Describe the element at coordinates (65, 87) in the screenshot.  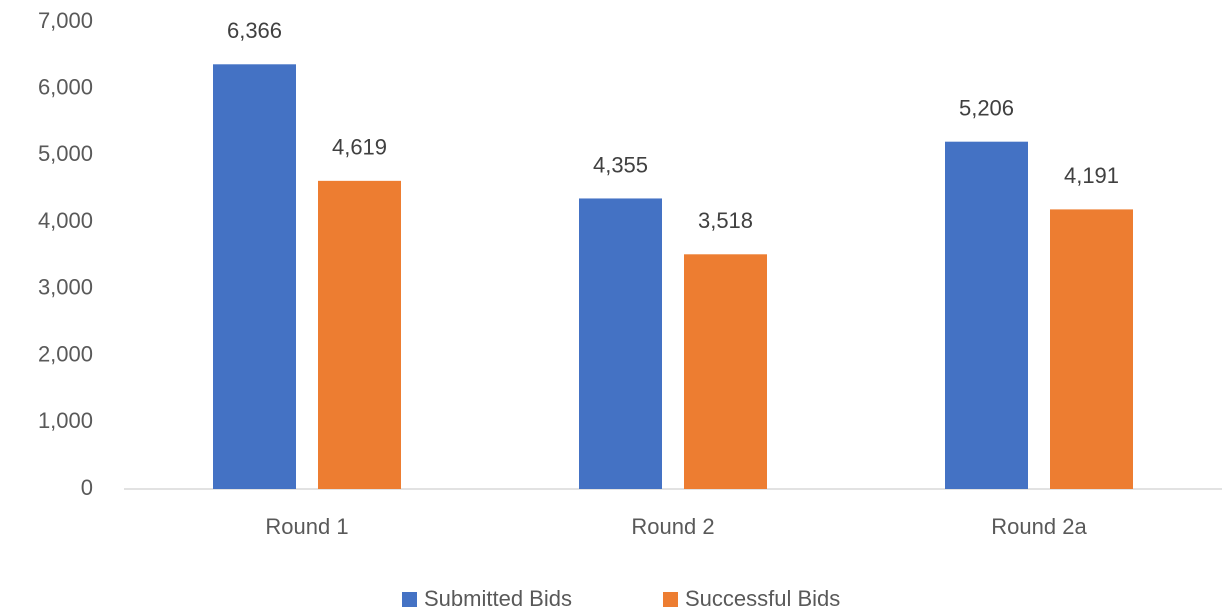
I see `y-tick-label: 6,000` at that location.